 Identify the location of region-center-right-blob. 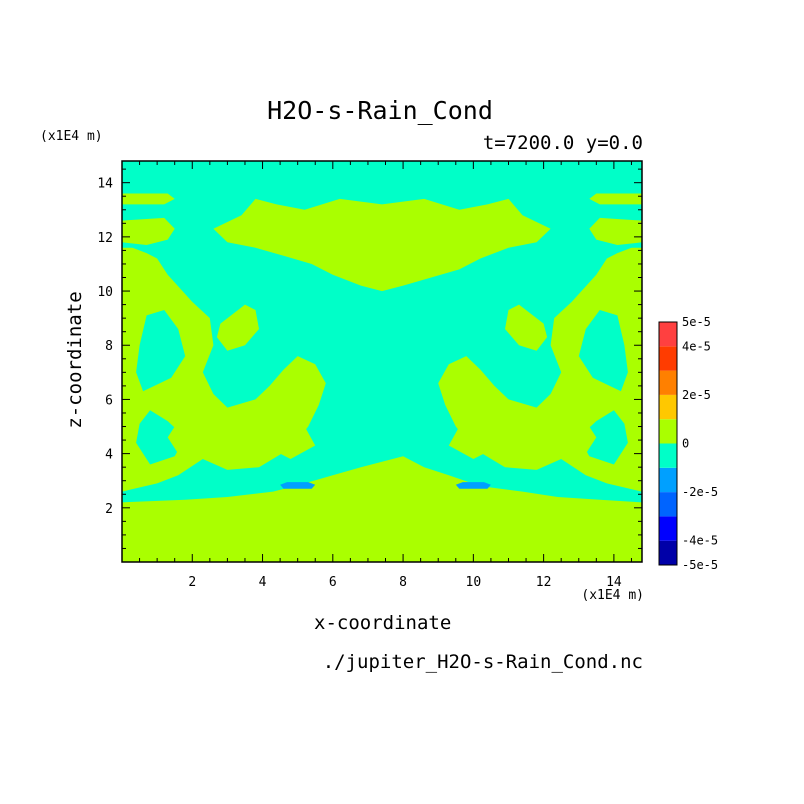
(526, 327).